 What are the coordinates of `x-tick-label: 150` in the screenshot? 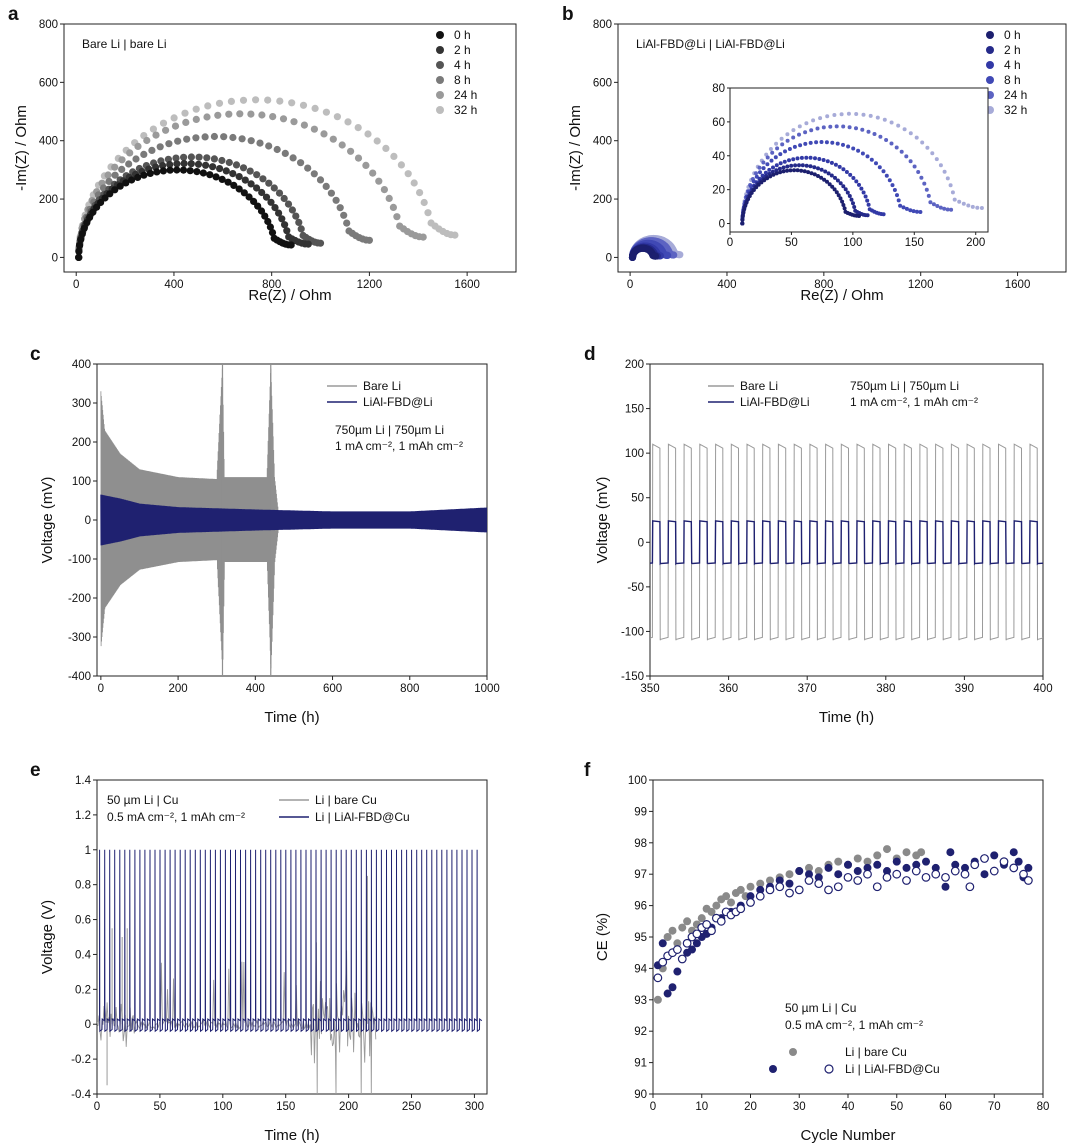 It's located at (285, 1107).